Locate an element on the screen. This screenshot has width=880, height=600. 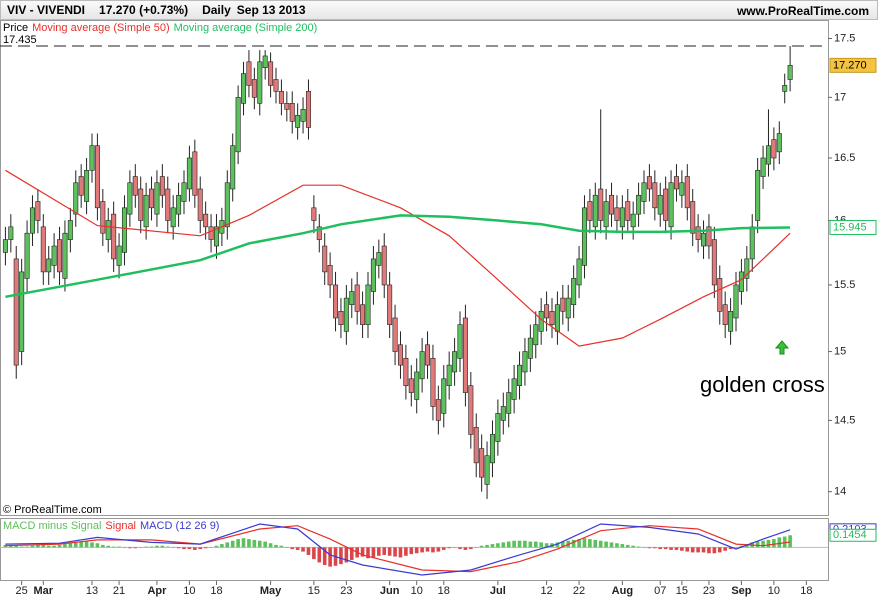
indicator-line is located at coordinates (398, 549).